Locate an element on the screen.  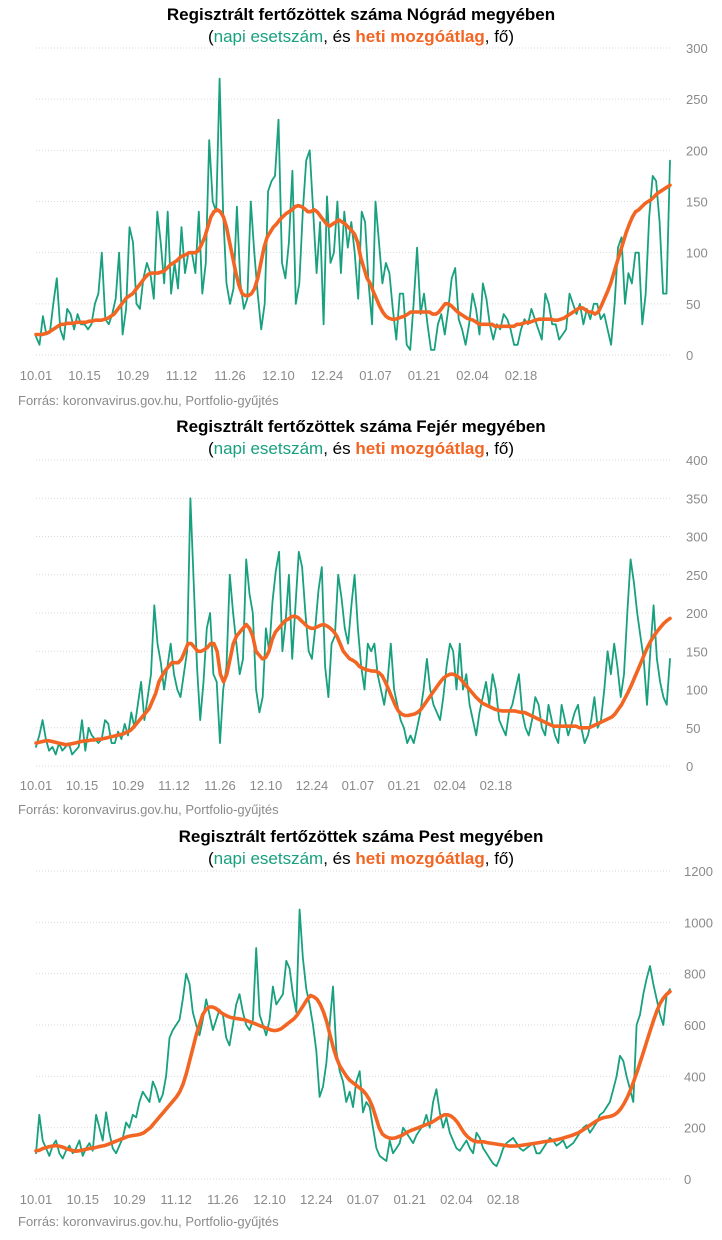
y-tick-label: 600 is located at coordinates (695, 1025).